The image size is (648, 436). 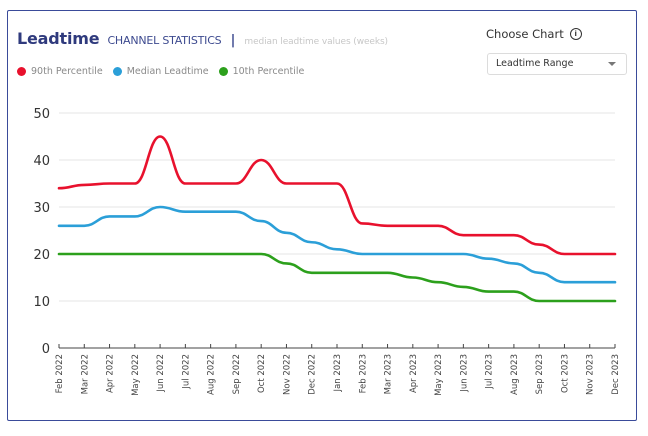 What do you see at coordinates (161, 373) in the screenshot?
I see `x-tick-label: Jun 2022` at bounding box center [161, 373].